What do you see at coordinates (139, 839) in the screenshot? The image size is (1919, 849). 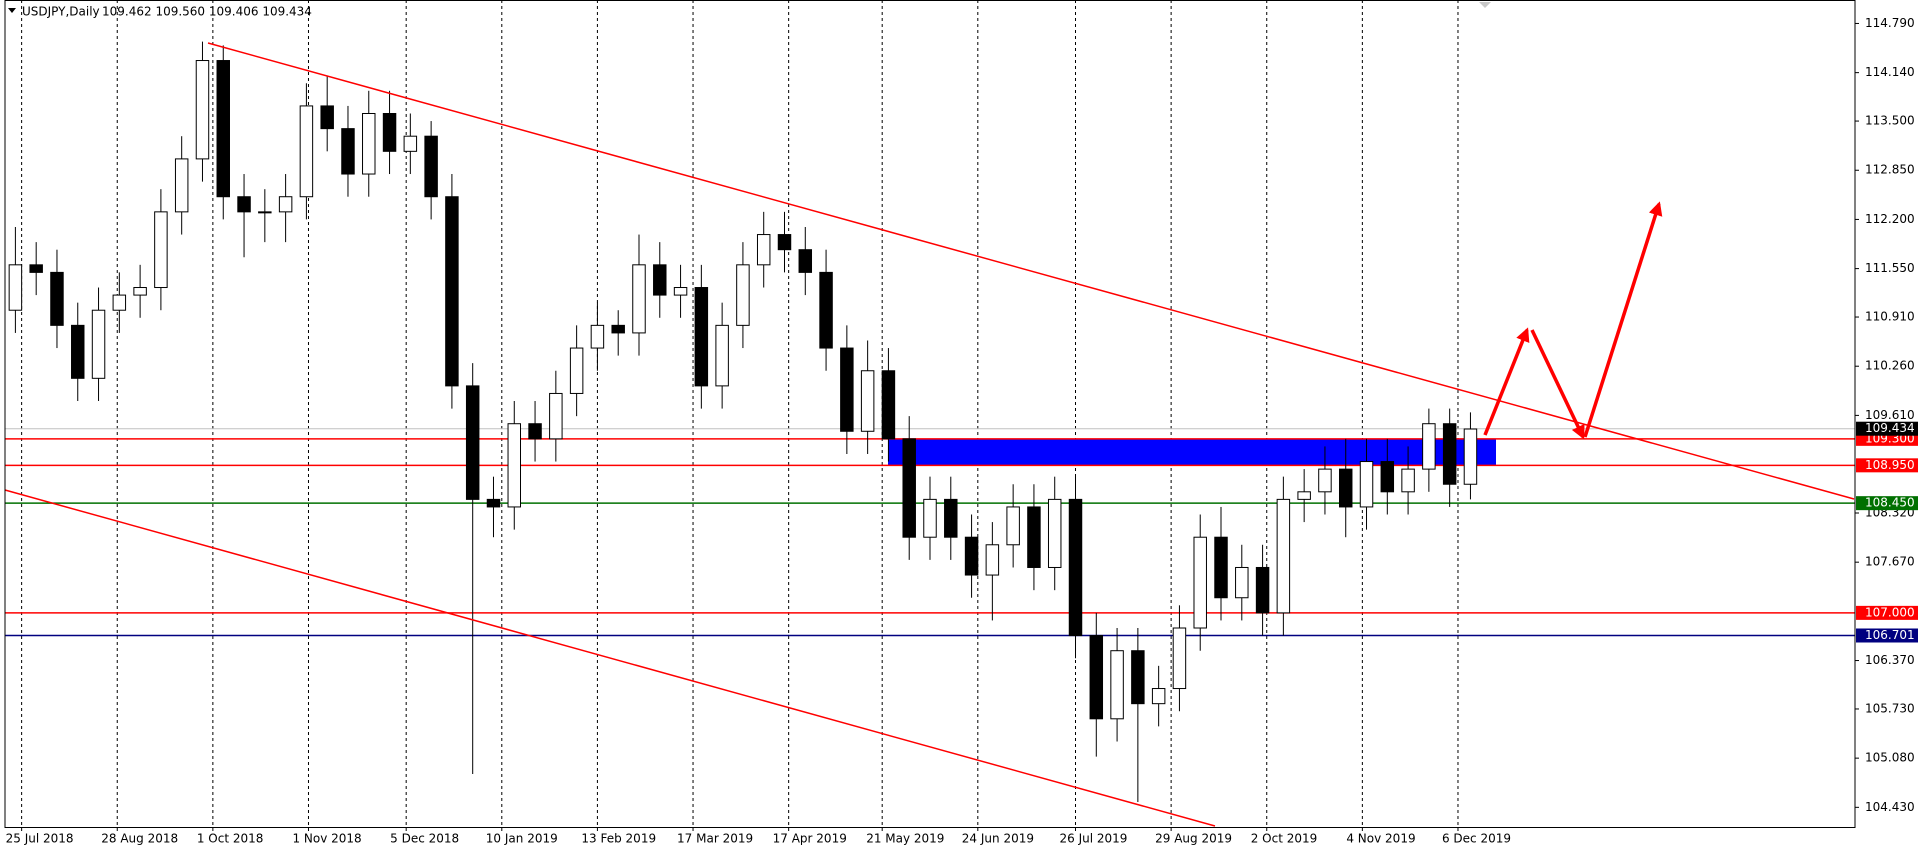 I see `x-tick-label: 28 Aug 2018` at bounding box center [139, 839].